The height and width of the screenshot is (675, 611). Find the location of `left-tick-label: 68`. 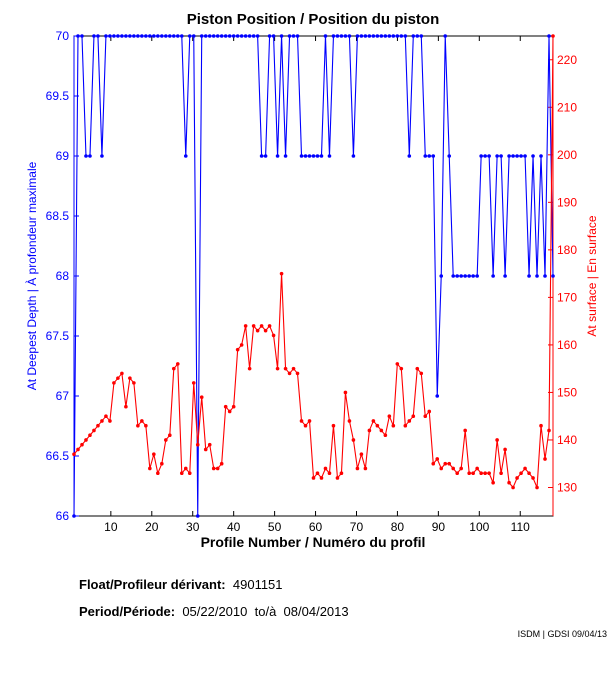

left-tick-label: 68 is located at coordinates (63, 276).